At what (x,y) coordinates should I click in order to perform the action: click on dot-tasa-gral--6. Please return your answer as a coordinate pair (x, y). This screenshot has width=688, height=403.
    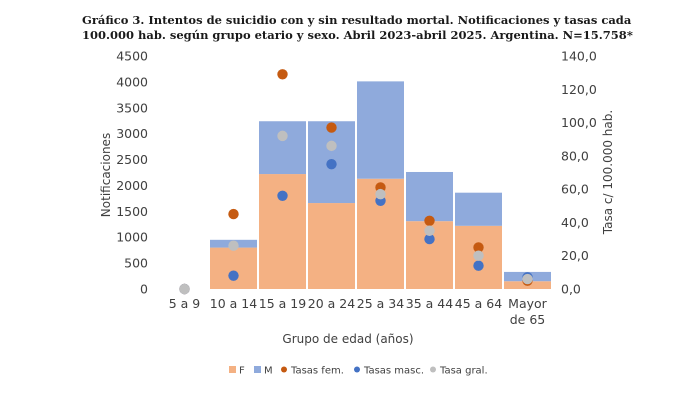
    Looking at the image, I should click on (478, 255).